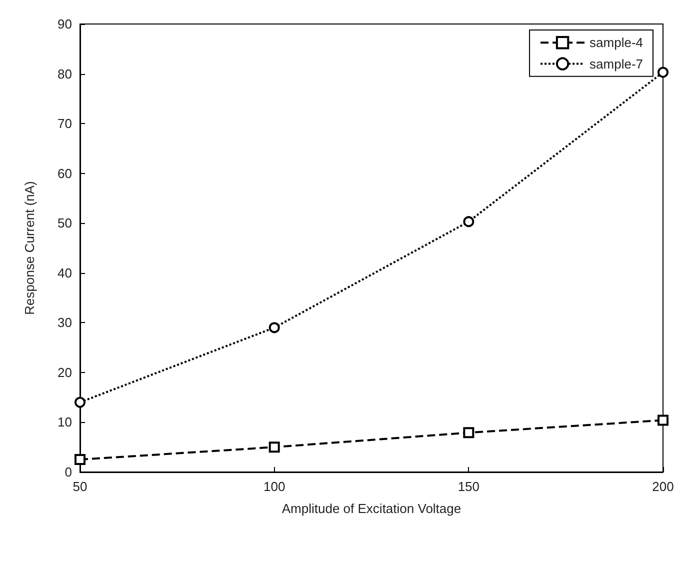  Describe the element at coordinates (29, 248) in the screenshot. I see `y-axis-title: Response Current (nA)` at that location.